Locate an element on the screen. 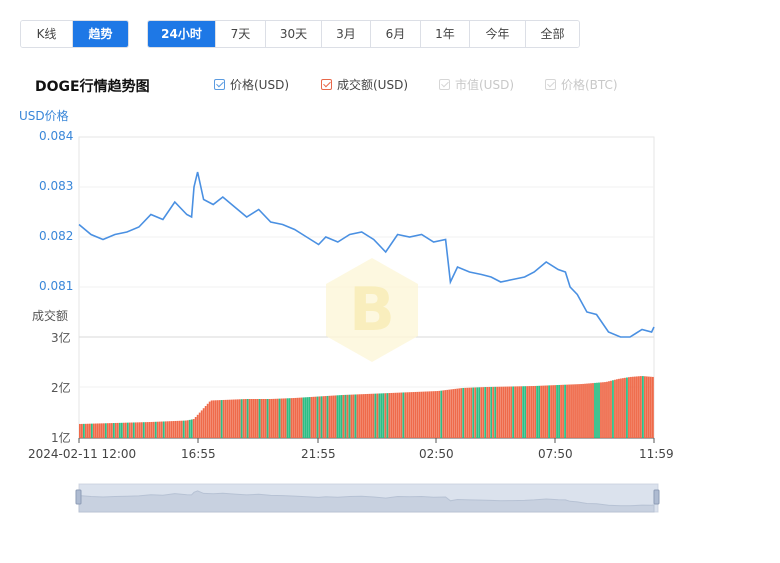  slider-window is located at coordinates (368, 498).